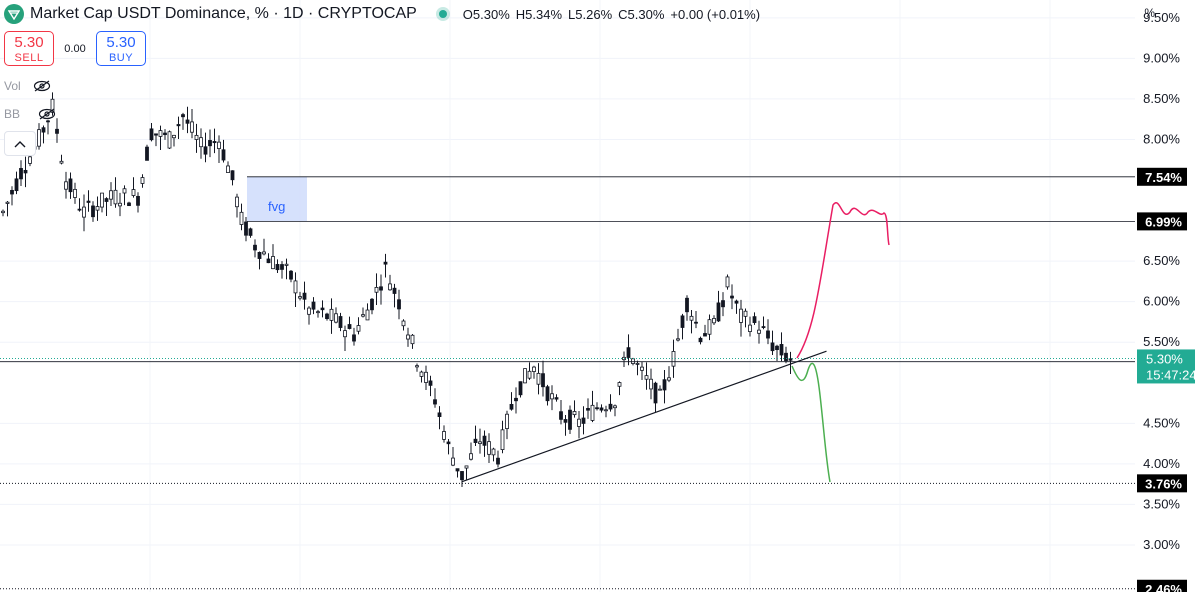 The height and width of the screenshot is (592, 1199). I want to click on market-status-icon, so click(442, 14).